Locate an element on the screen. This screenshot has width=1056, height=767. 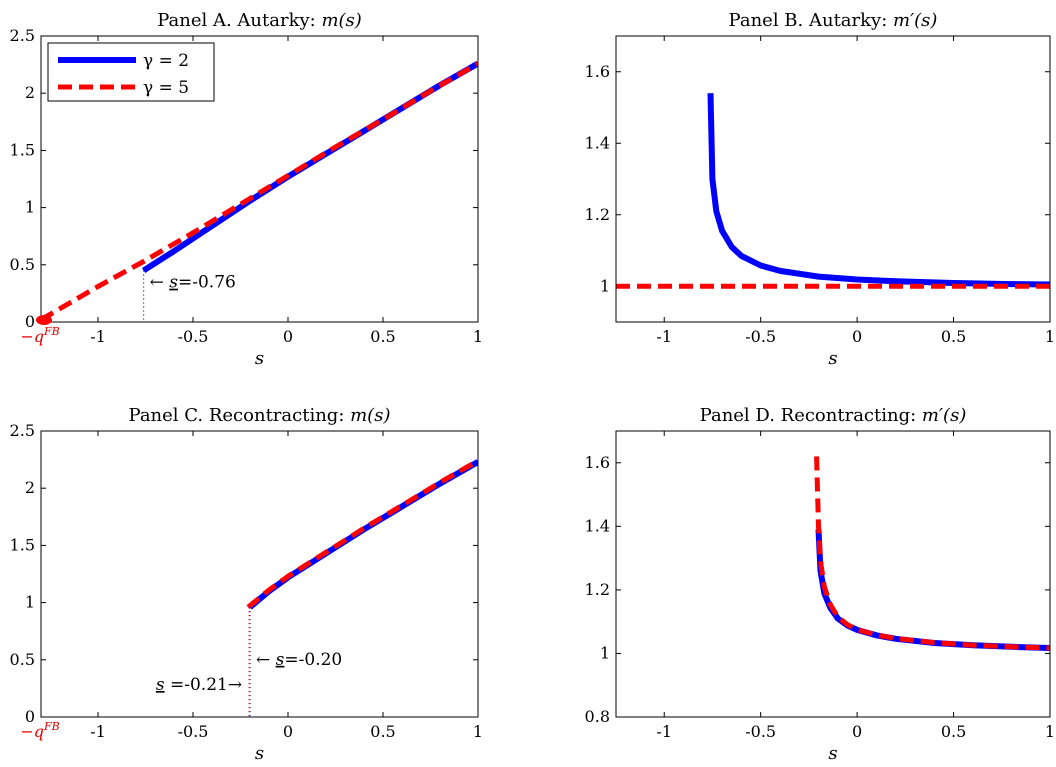
legend: γ = 2 γ = 5 is located at coordinates (131, 72).